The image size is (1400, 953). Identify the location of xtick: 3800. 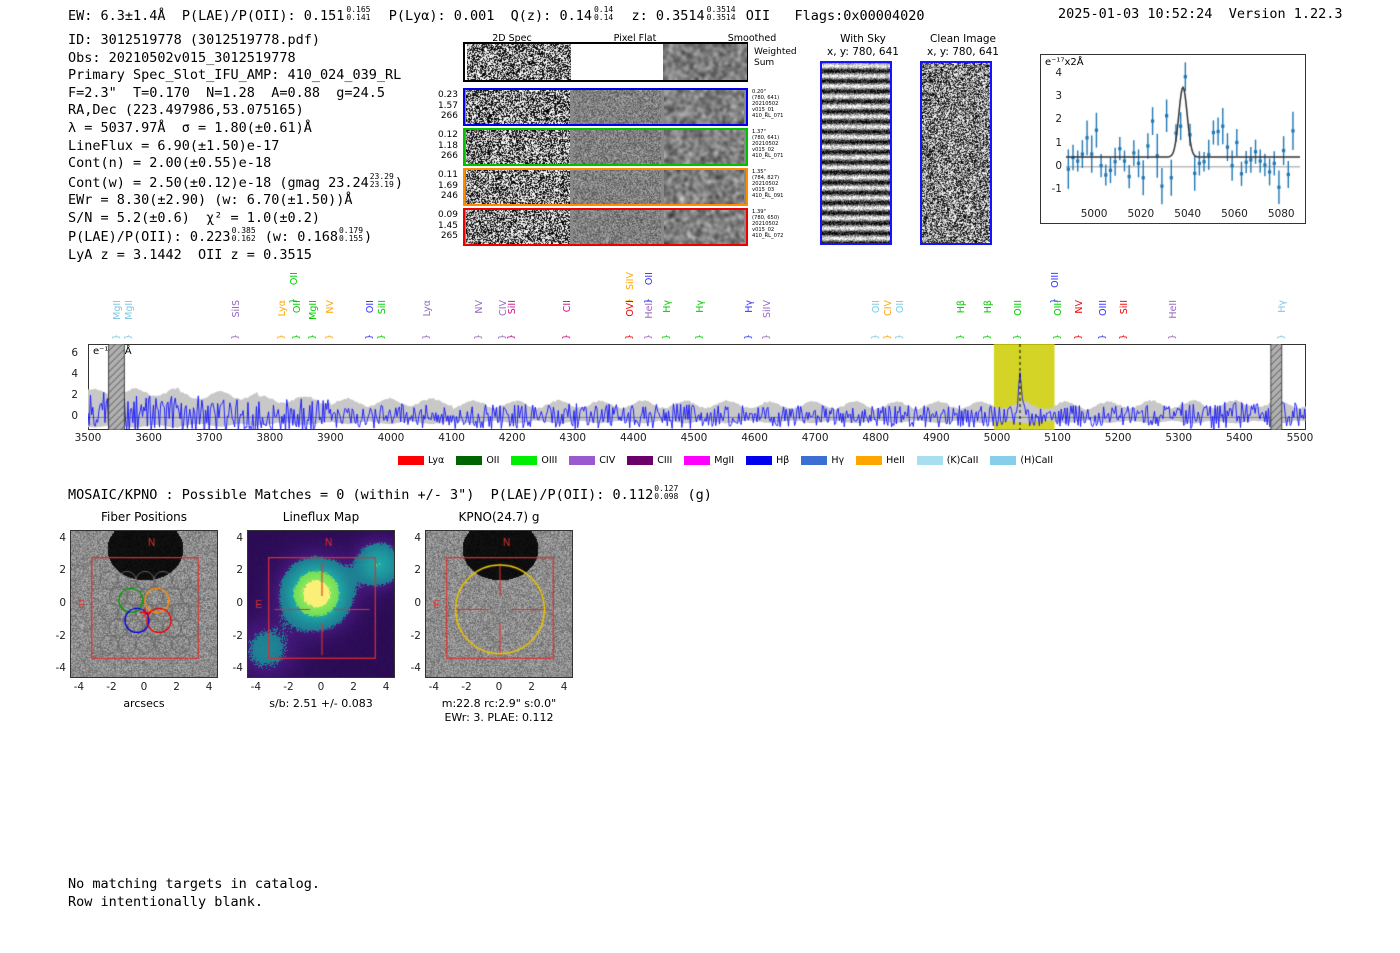
(270, 438).